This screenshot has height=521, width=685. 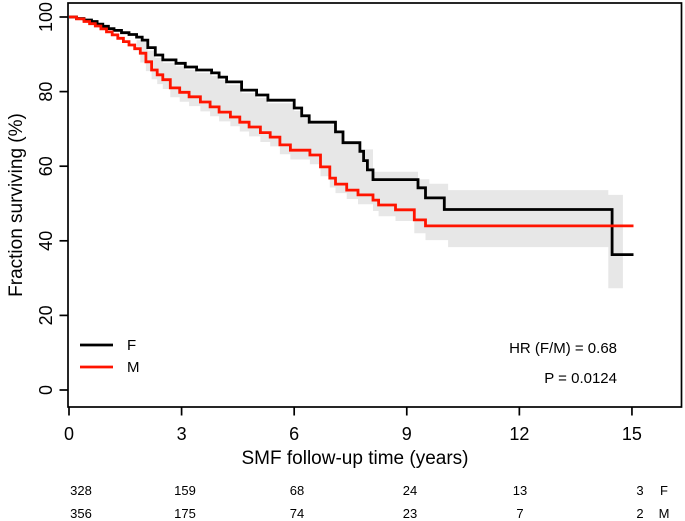 I want to click on at-risk-count: 68, so click(x=297, y=490).